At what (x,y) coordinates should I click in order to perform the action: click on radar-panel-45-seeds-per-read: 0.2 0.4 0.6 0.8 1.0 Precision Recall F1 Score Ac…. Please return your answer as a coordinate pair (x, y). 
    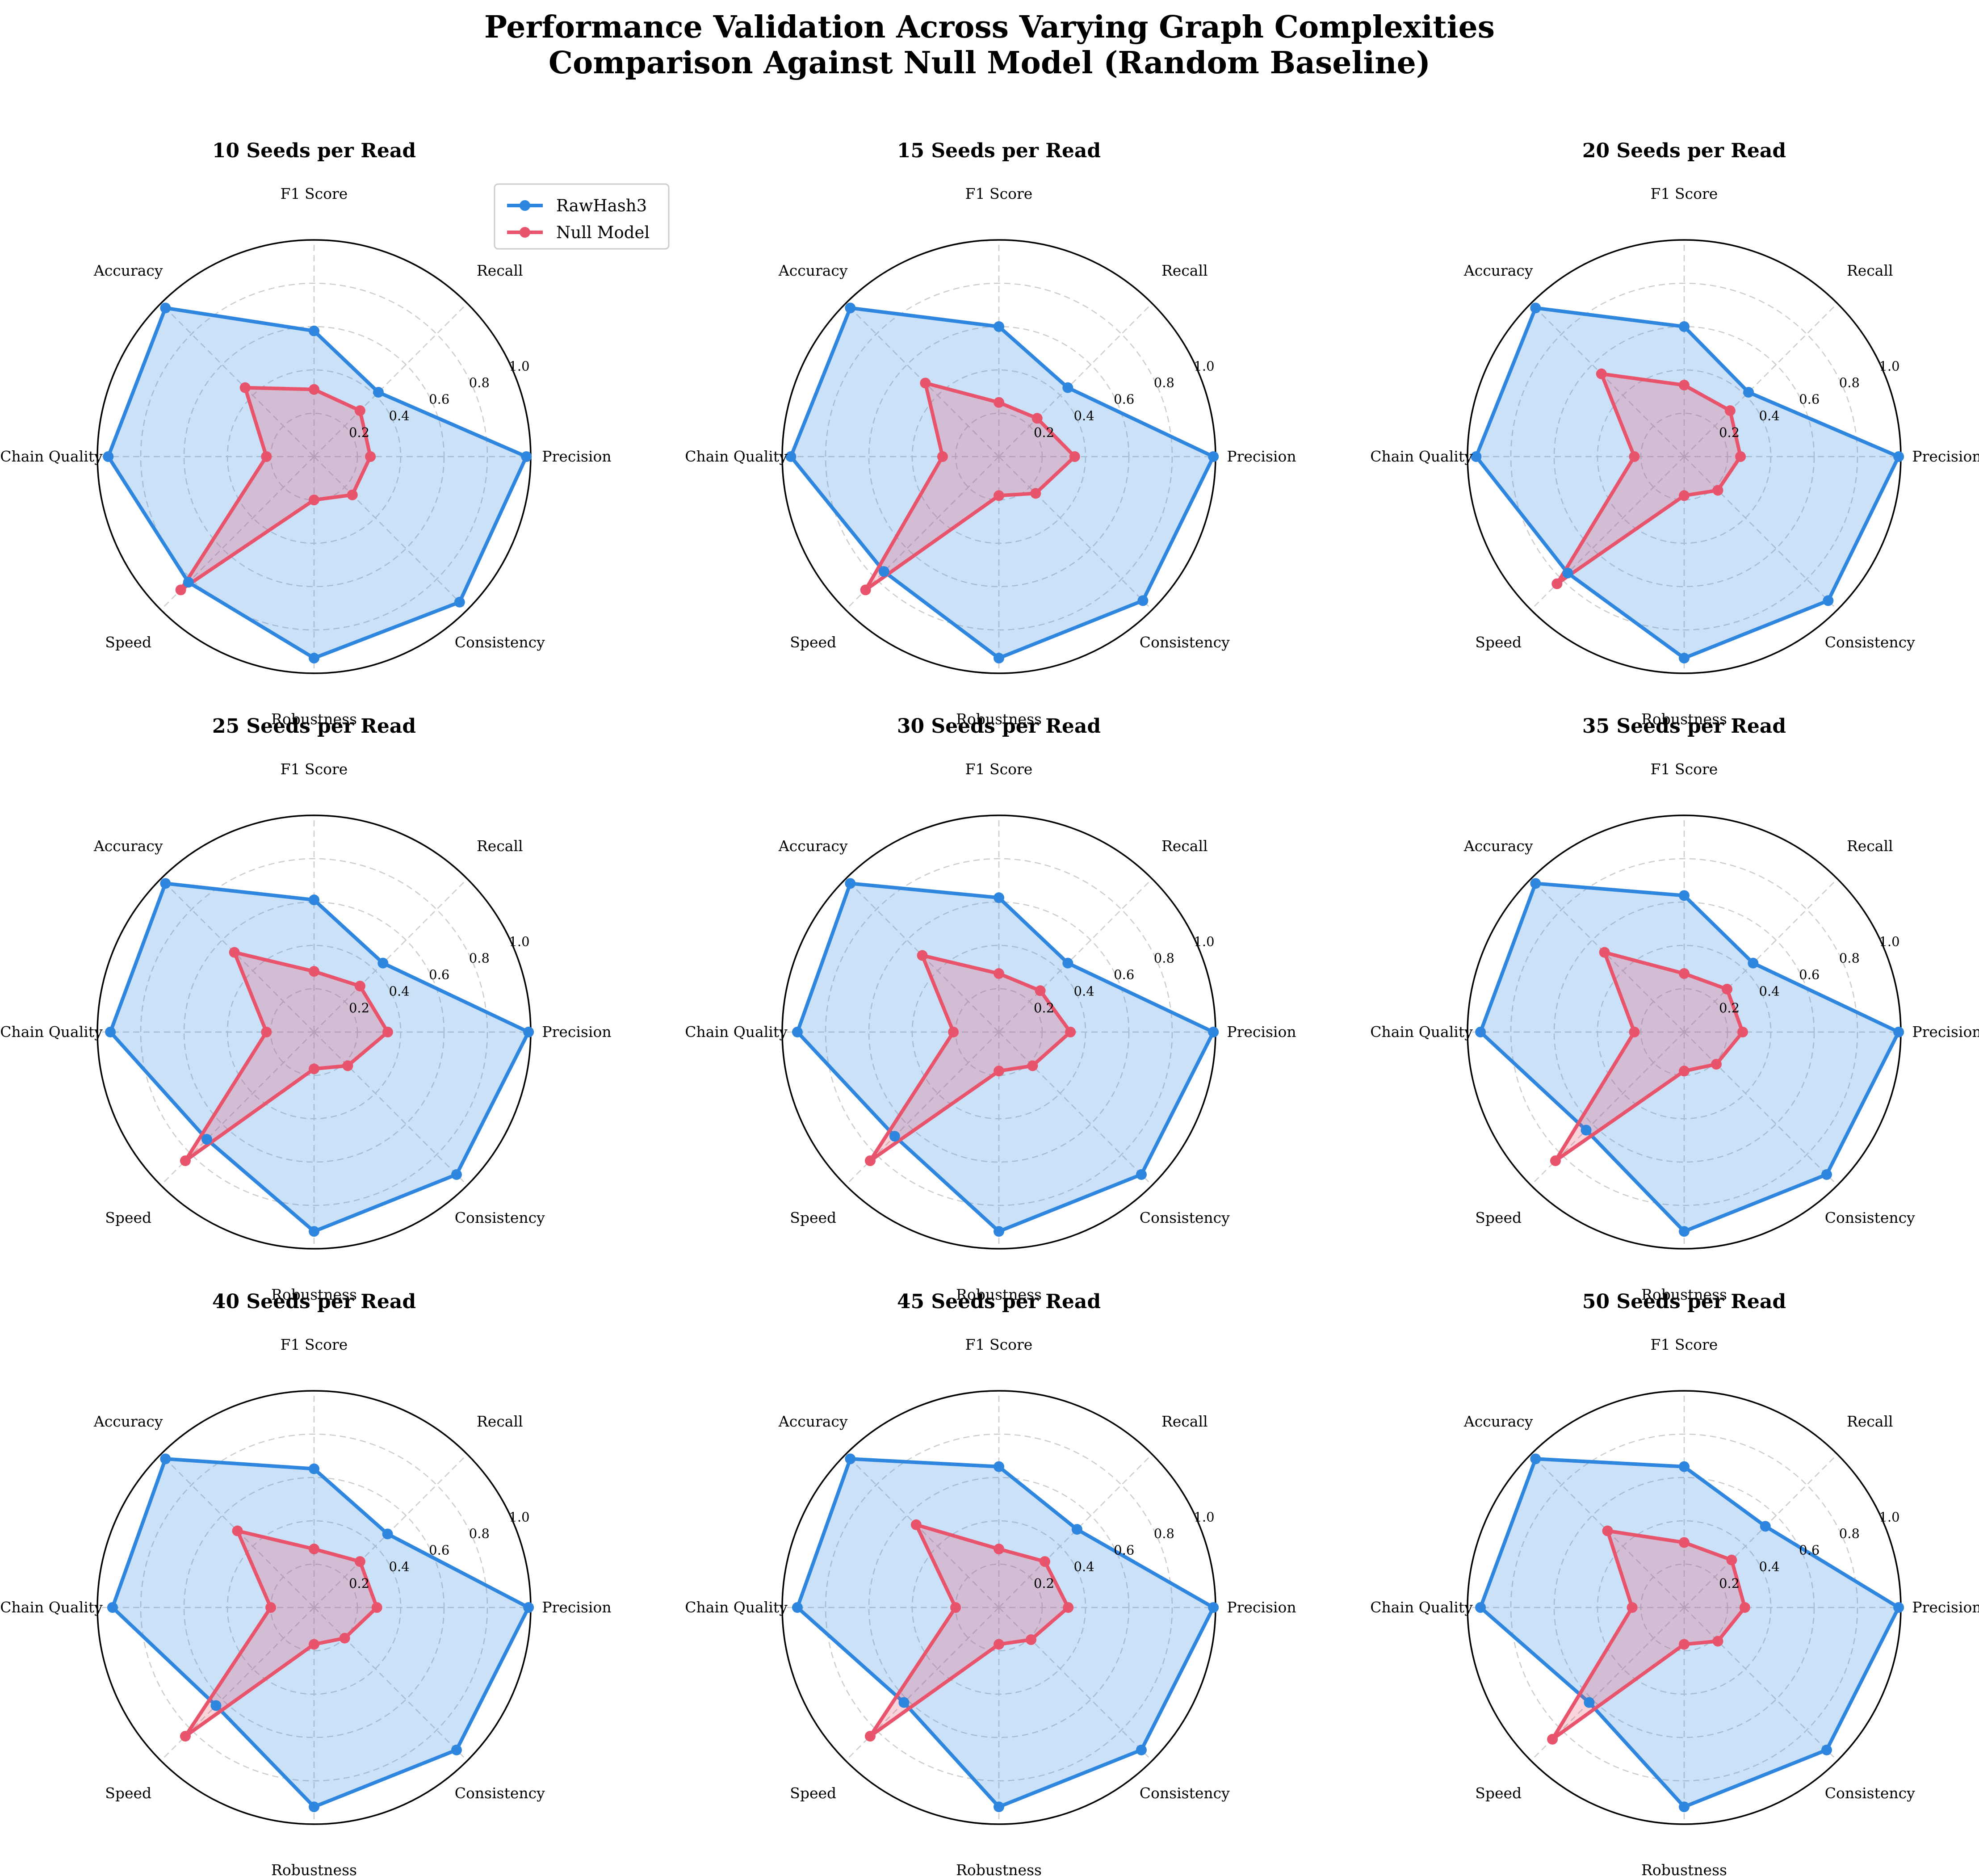
    Looking at the image, I should click on (991, 1583).